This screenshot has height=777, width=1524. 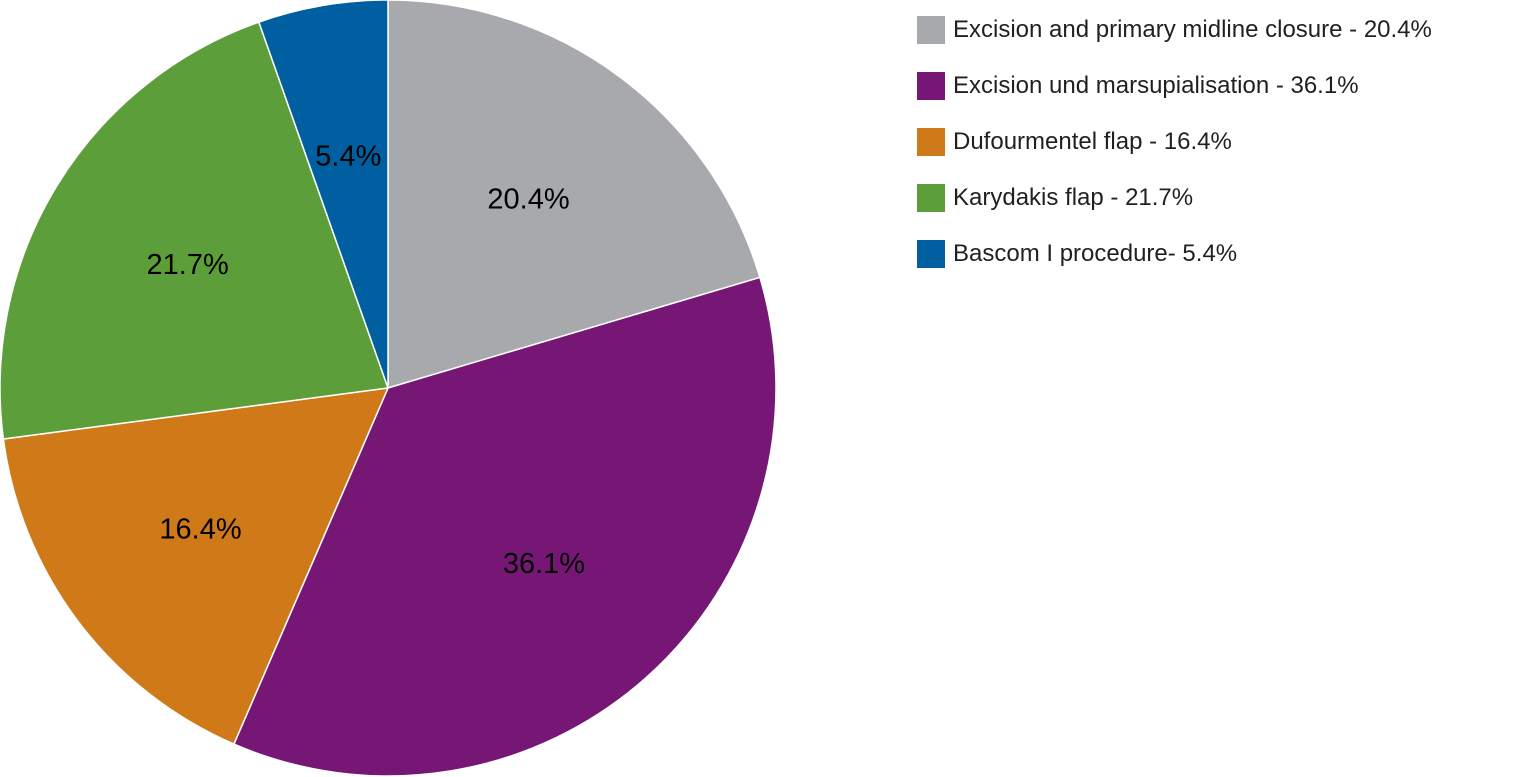 I want to click on legend-item: Bascom I procedure- 5.4%, so click(x=1174, y=254).